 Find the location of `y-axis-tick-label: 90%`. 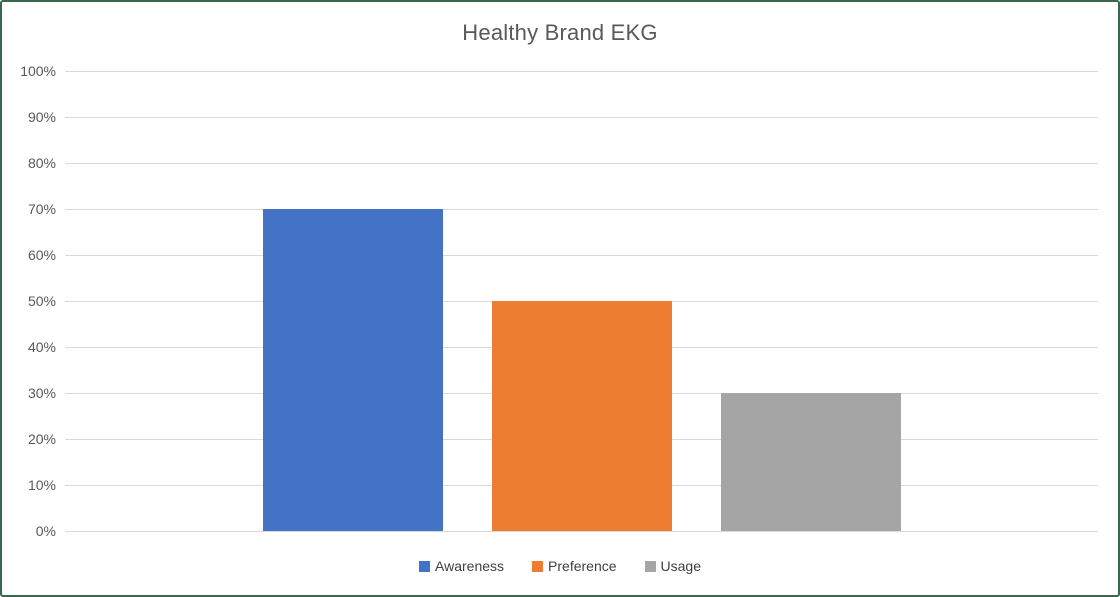

y-axis-tick-label: 90% is located at coordinates (41, 117).